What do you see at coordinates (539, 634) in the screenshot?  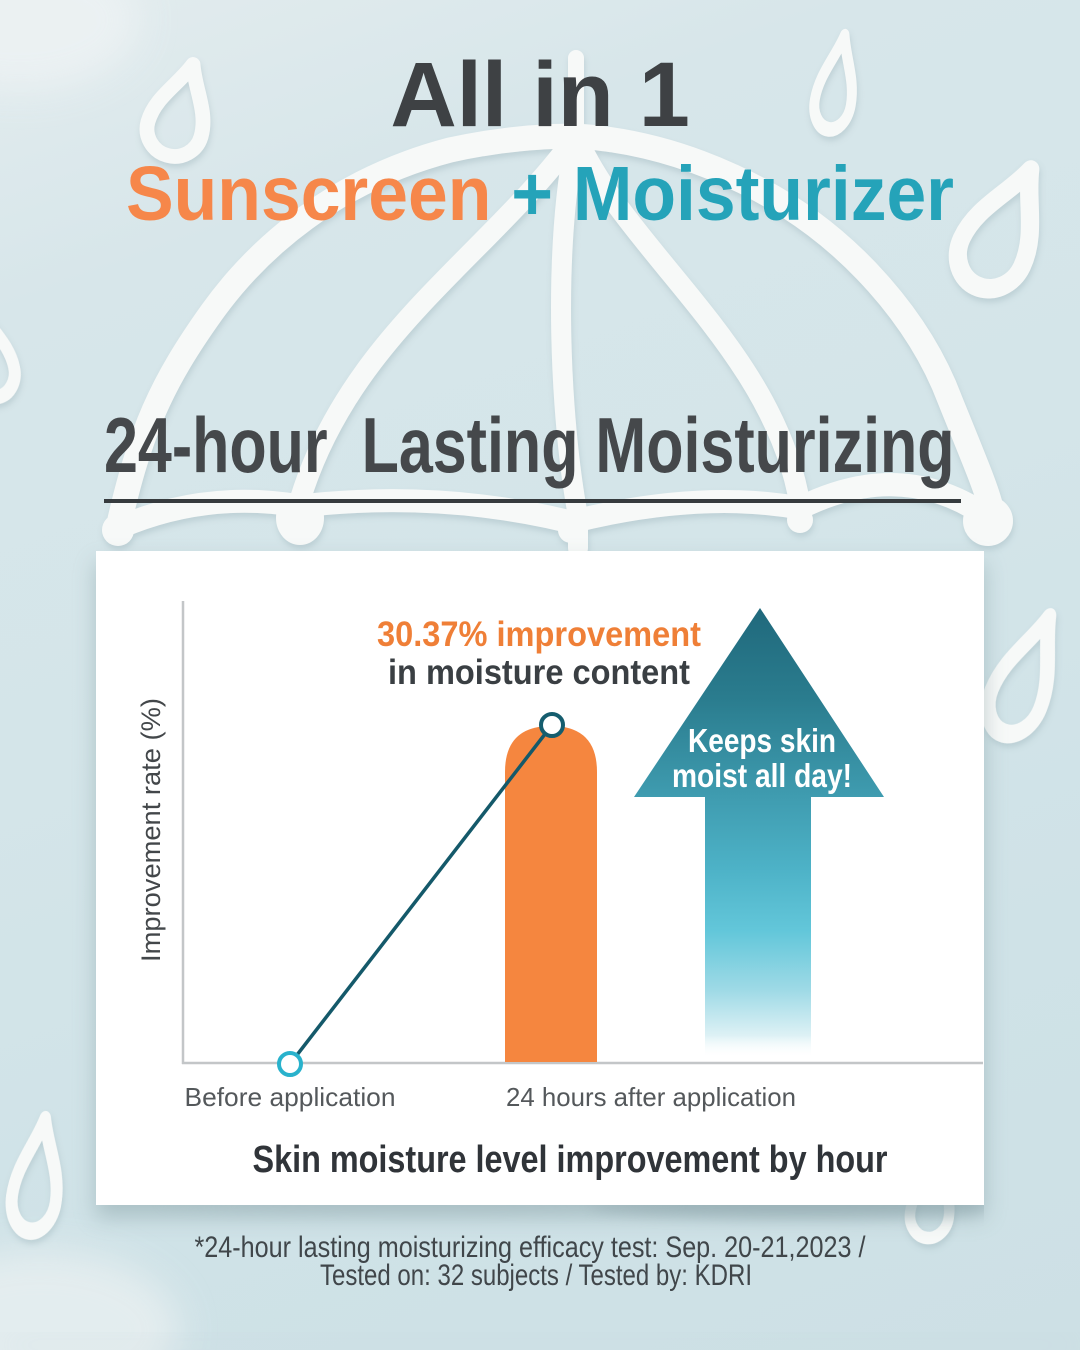 I see `svg-text: 30.37% improvement` at bounding box center [539, 634].